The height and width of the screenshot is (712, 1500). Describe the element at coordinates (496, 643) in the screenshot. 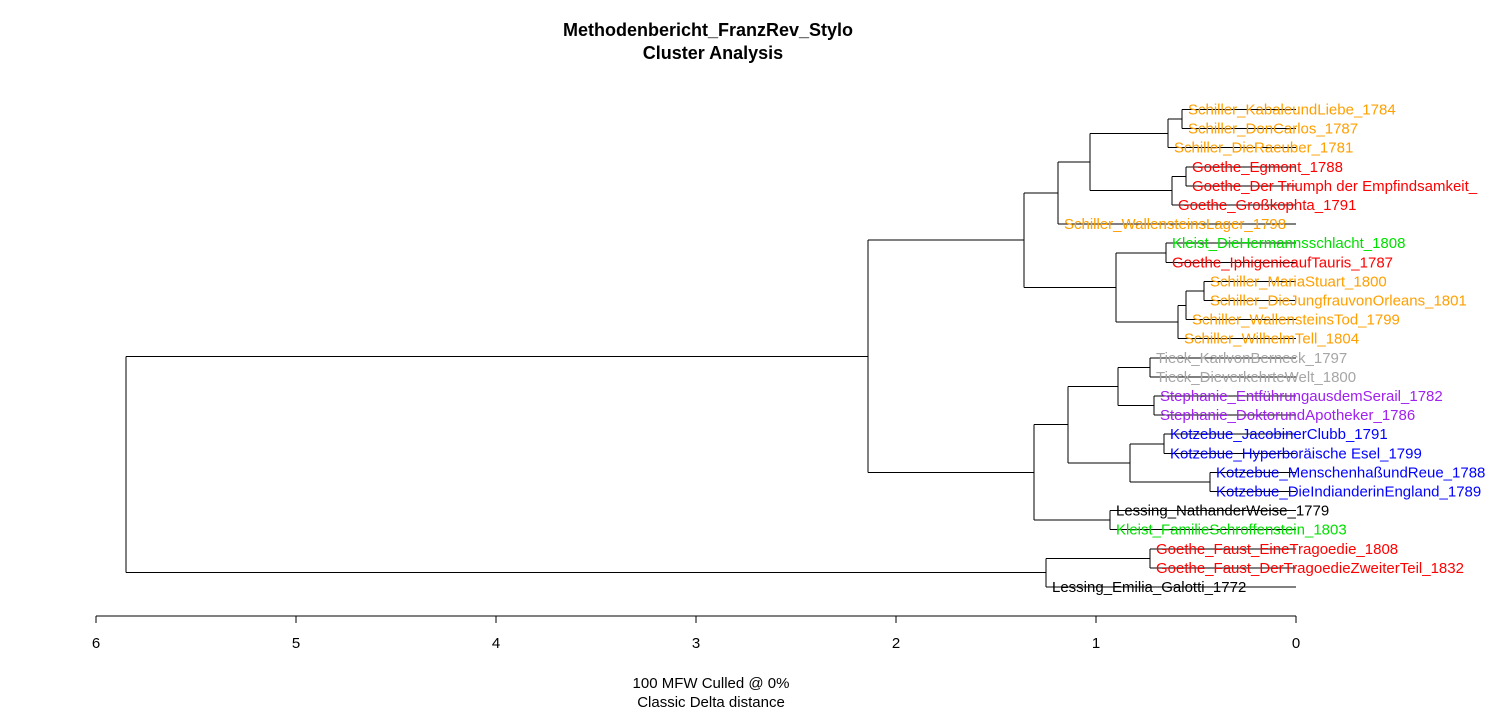

I see `x-tick-label: 4` at that location.